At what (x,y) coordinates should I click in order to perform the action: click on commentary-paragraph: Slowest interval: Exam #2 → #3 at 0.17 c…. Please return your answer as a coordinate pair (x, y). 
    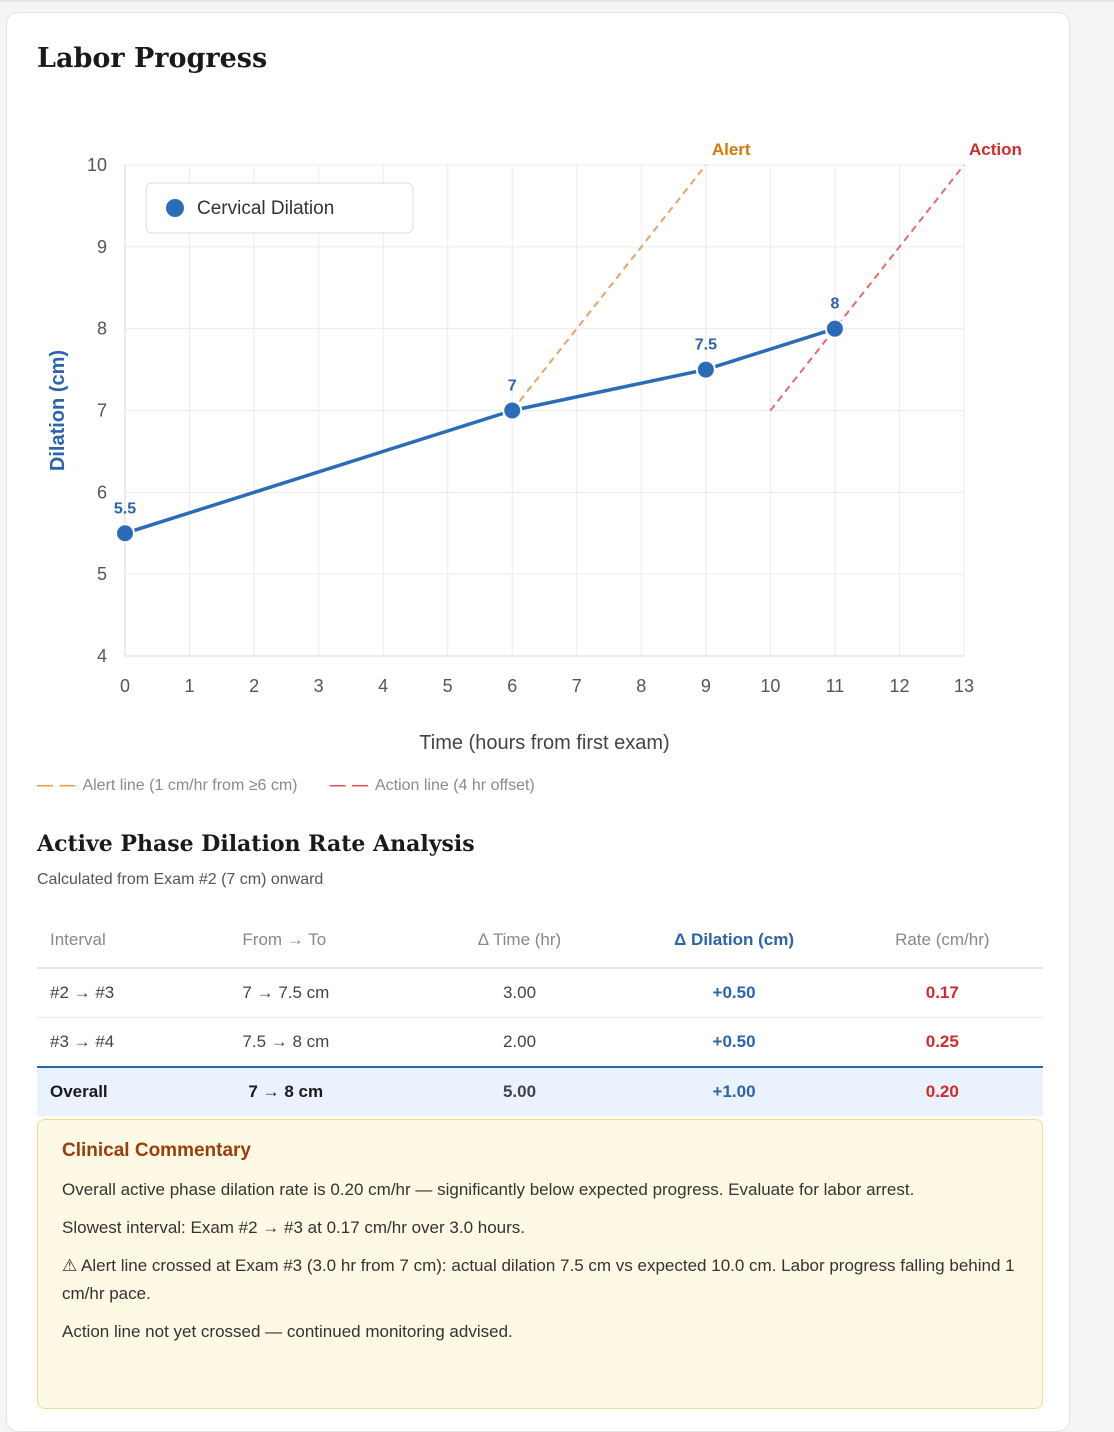
    Looking at the image, I should click on (293, 1227).